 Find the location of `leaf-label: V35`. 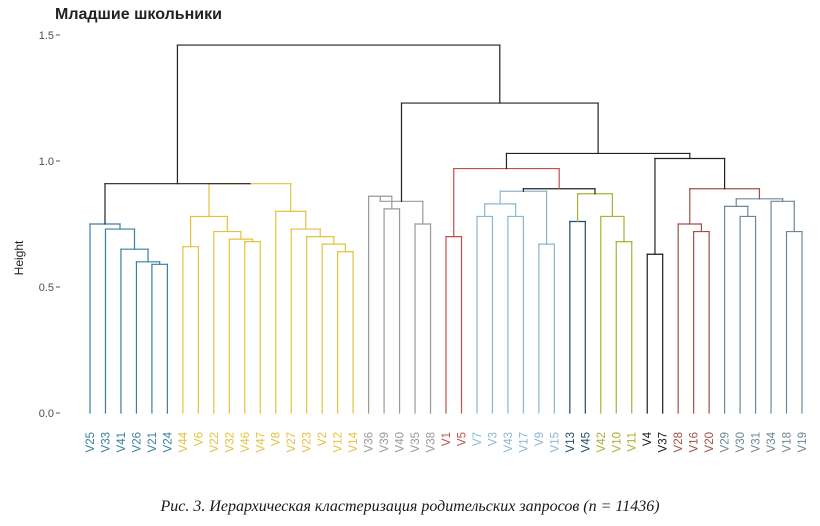

leaf-label: V35 is located at coordinates (416, 442).